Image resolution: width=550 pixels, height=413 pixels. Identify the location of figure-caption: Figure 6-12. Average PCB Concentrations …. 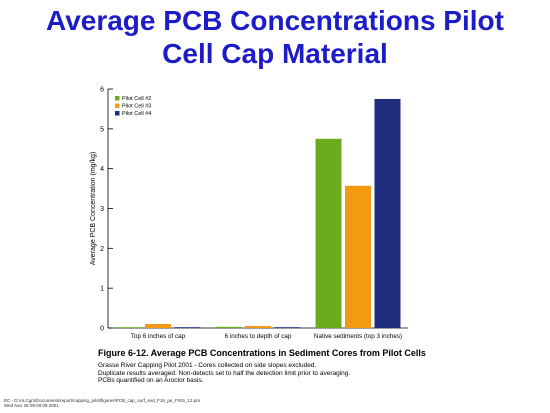
(318, 366).